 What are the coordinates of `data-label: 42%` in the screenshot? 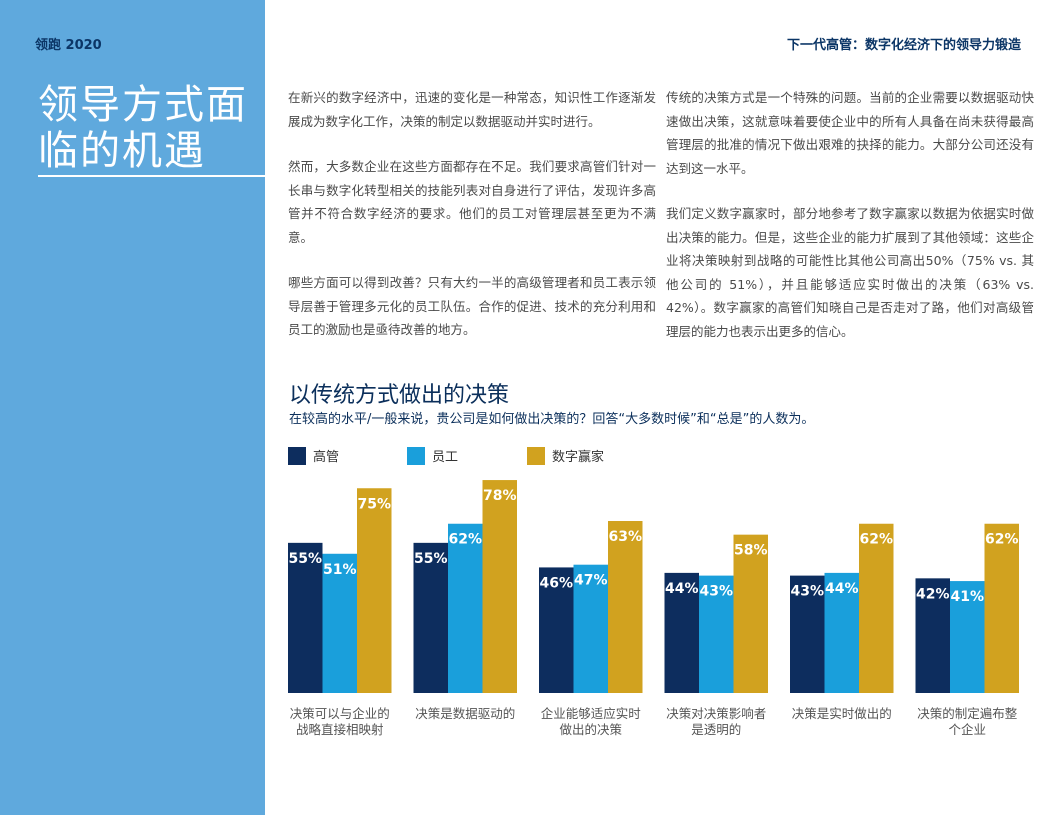 It's located at (933, 594).